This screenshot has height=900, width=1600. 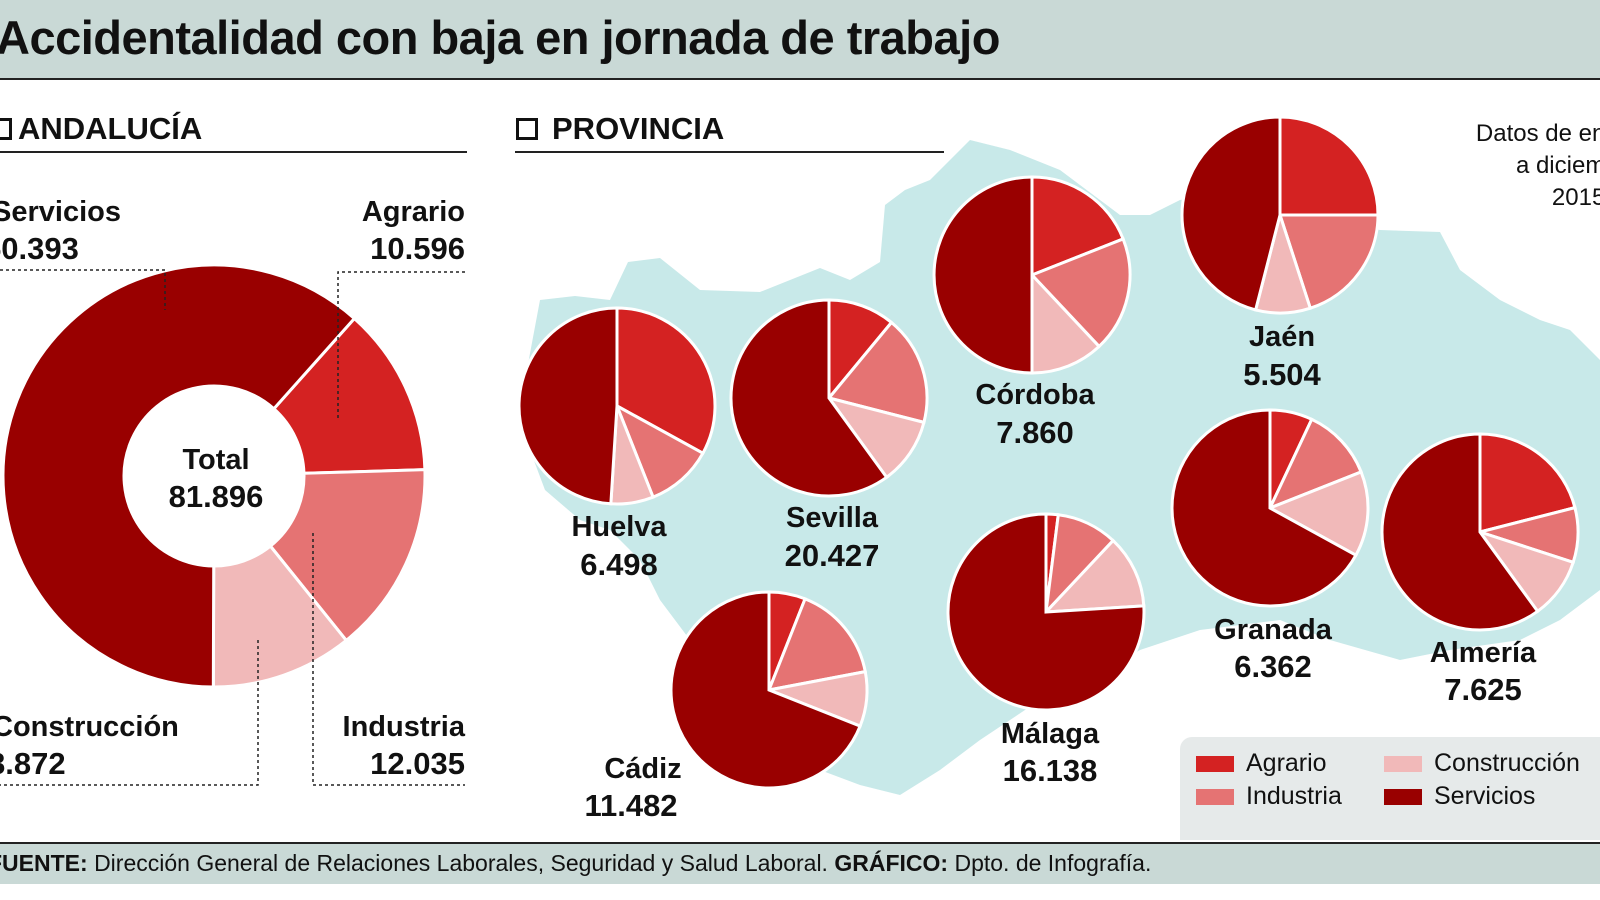 I want to click on legend-item-industria: Industria, so click(x=1269, y=796).